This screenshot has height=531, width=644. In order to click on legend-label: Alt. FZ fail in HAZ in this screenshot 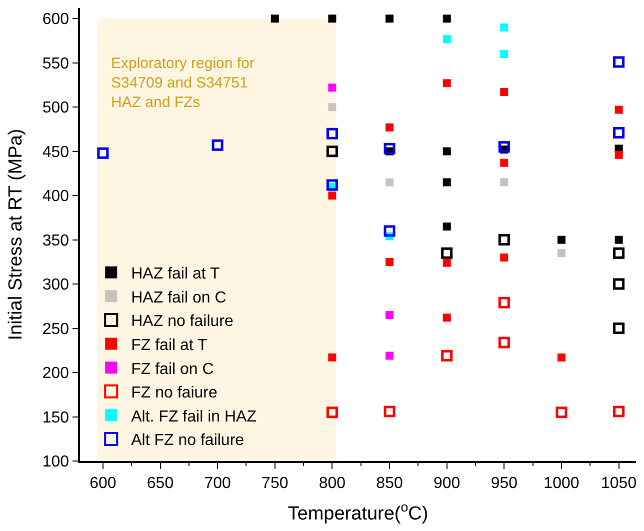, I will do `click(194, 417)`.